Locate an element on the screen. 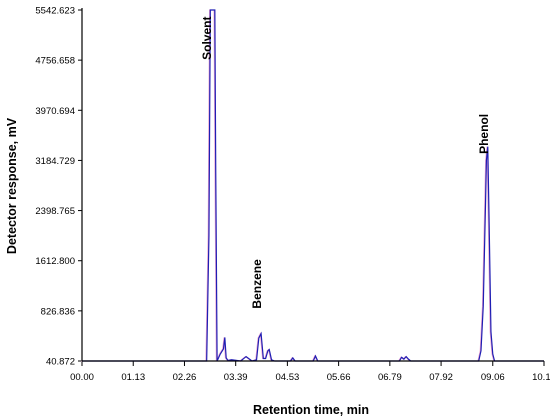 The width and height of the screenshot is (550, 420). y-tick-label: 40.872 is located at coordinates (60, 362).